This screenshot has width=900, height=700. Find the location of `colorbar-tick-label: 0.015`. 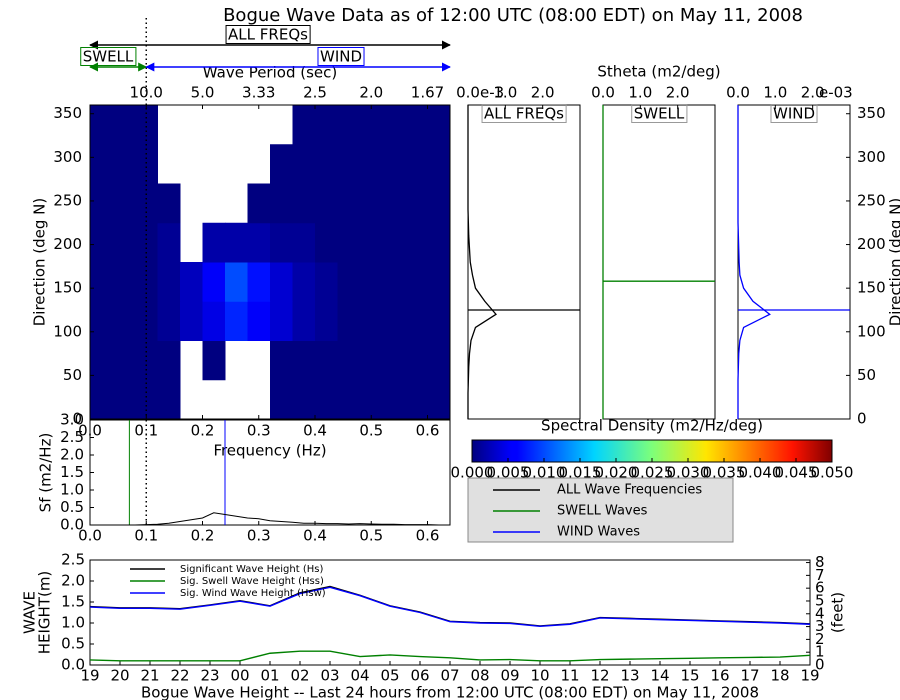

colorbar-tick-label: 0.015 is located at coordinates (580, 473).